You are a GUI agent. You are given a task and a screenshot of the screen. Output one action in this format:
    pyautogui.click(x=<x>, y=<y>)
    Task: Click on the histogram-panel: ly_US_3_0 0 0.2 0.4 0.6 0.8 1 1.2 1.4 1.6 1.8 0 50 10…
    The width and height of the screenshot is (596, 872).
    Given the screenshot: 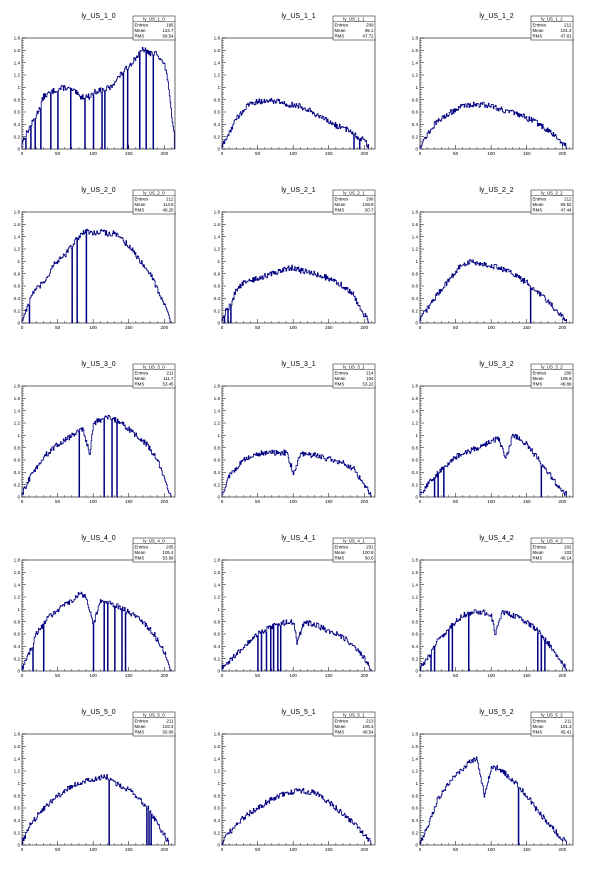 What is the action you would take?
    pyautogui.click(x=95, y=432)
    